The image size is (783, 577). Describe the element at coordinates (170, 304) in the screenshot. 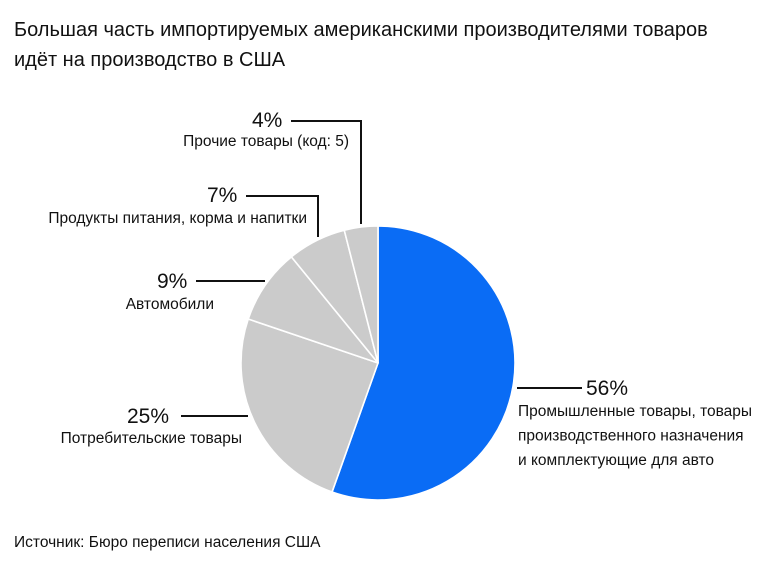

I see `slice-category-label: Автомобили` at that location.